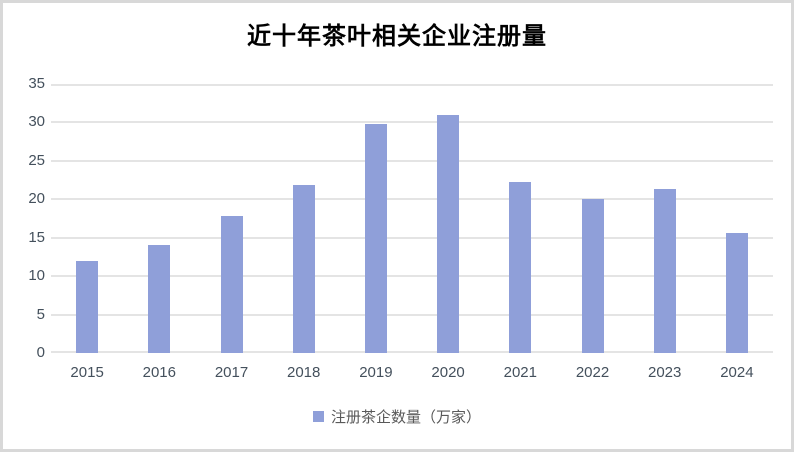 Image resolution: width=794 pixels, height=452 pixels. Describe the element at coordinates (376, 372) in the screenshot. I see `x-tick-label-2019: 2019` at that location.